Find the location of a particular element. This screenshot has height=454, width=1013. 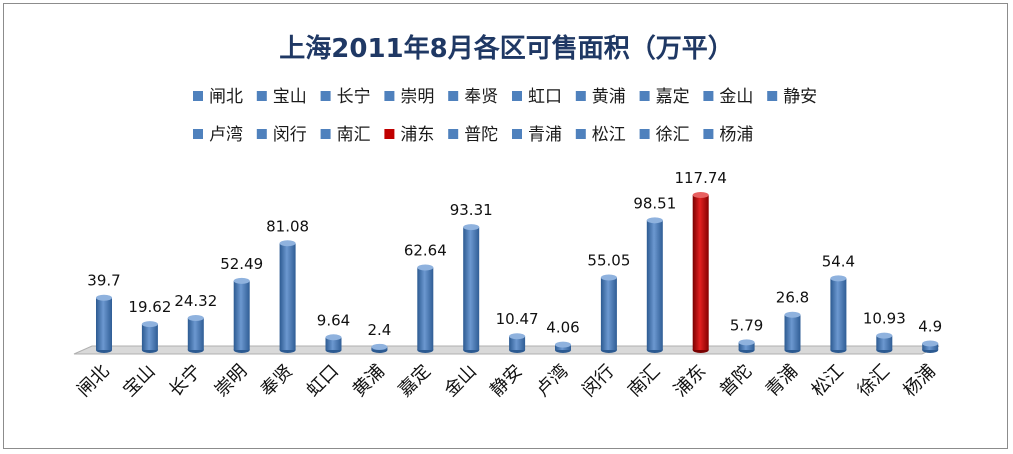

legend-entry-4: 奉贤 is located at coordinates (481, 97).